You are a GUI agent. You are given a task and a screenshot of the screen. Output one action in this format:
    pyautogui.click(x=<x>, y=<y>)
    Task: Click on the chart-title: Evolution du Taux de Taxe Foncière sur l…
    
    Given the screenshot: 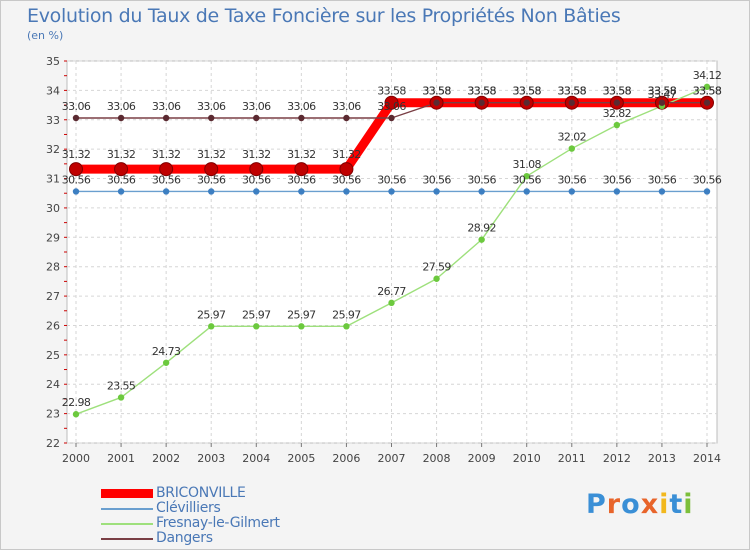 What is the action you would take?
    pyautogui.click(x=324, y=16)
    